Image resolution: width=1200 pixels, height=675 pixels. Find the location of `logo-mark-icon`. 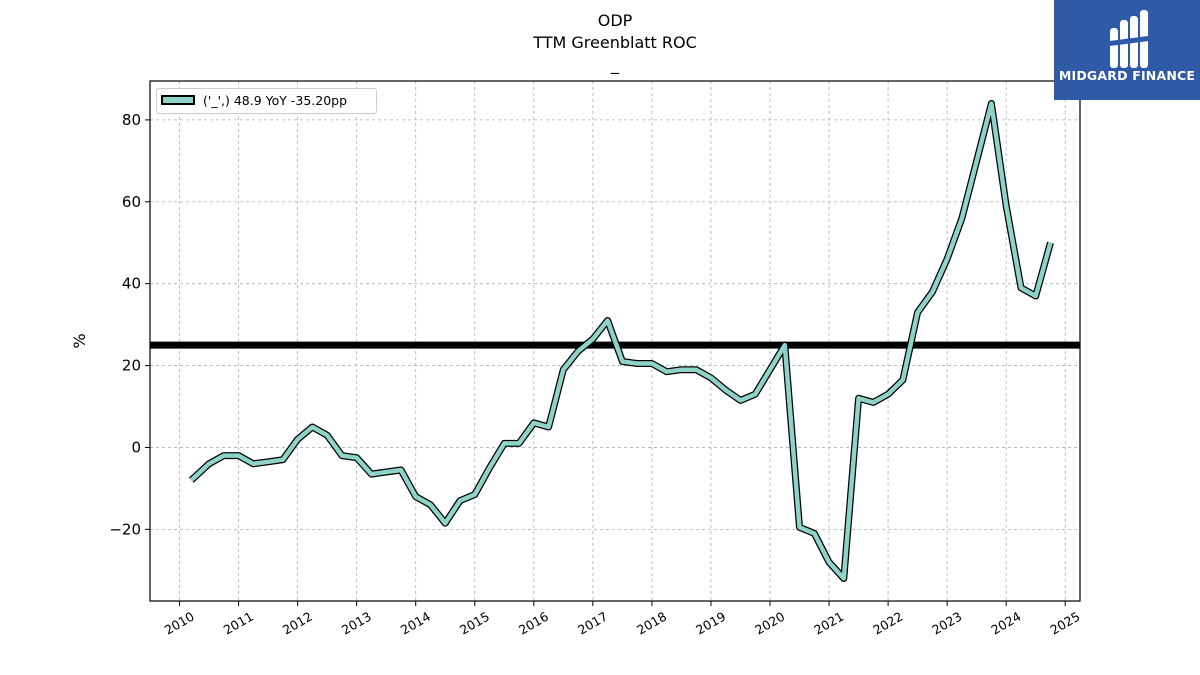

logo-mark-icon is located at coordinates (1129, 39).